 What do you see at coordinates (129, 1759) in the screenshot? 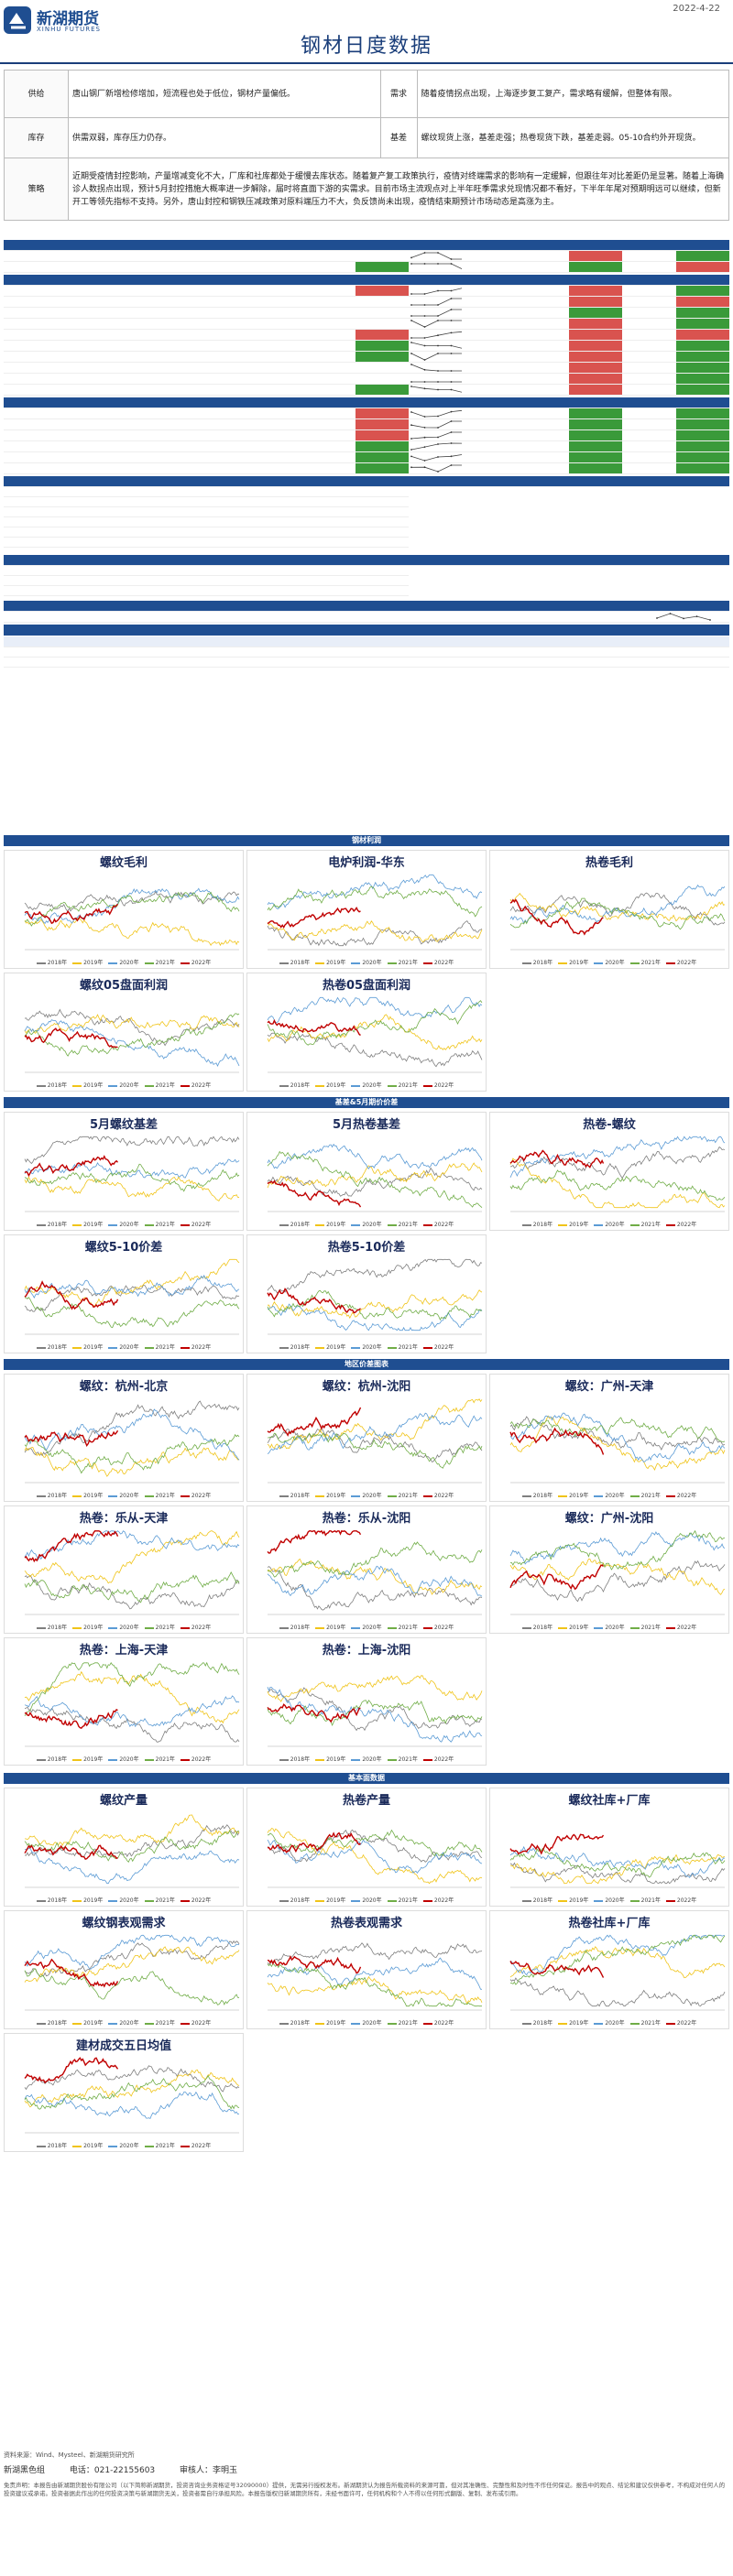
I see `legend-label: 2020年` at bounding box center [129, 1759].